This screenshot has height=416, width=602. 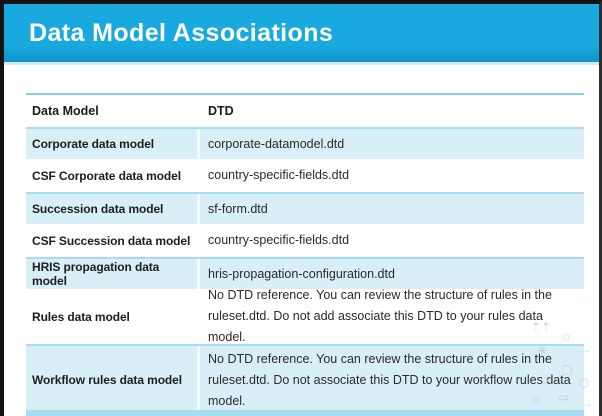 What do you see at coordinates (238, 208) in the screenshot?
I see `dtd-cell: sf-form.dtd` at bounding box center [238, 208].